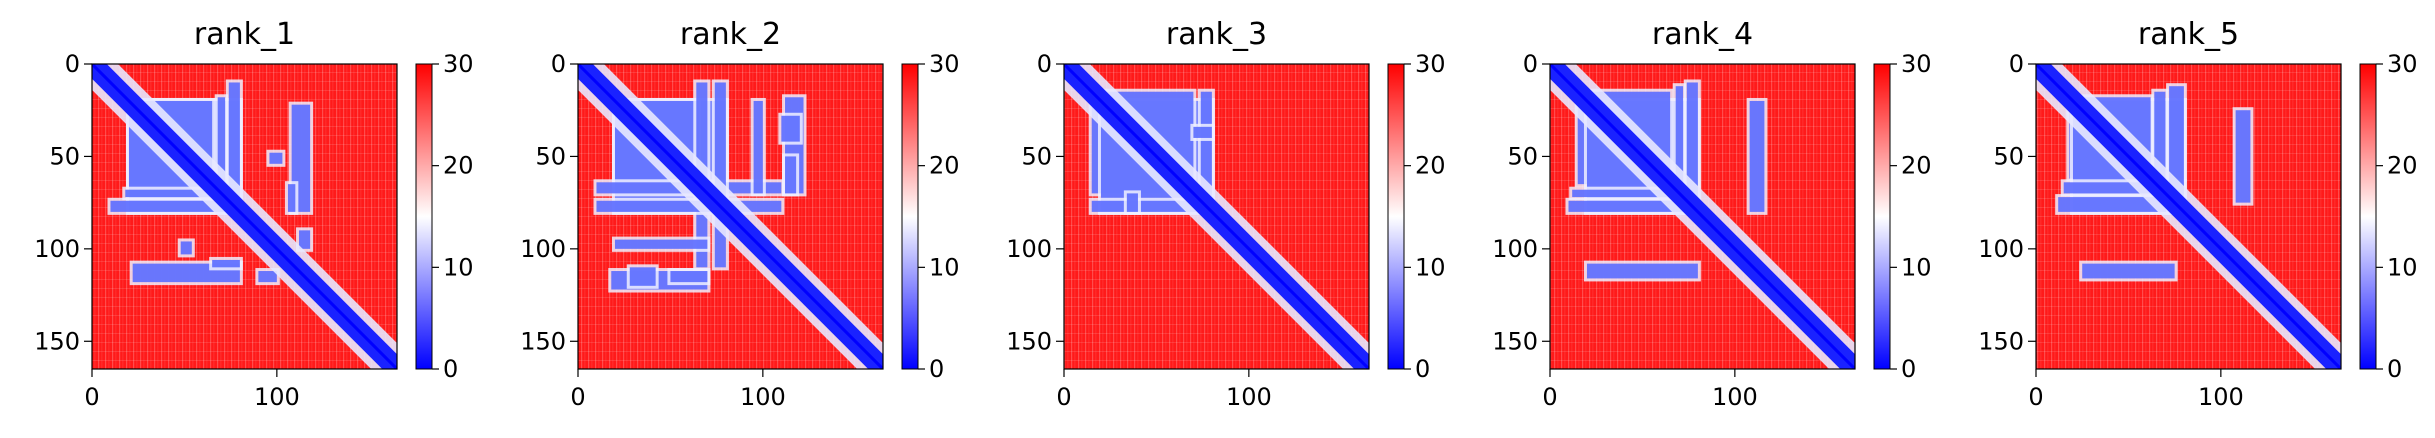 Image resolution: width=2435 pixels, height=438 pixels. I want to click on panel-title: rank_4, so click(1702, 34).